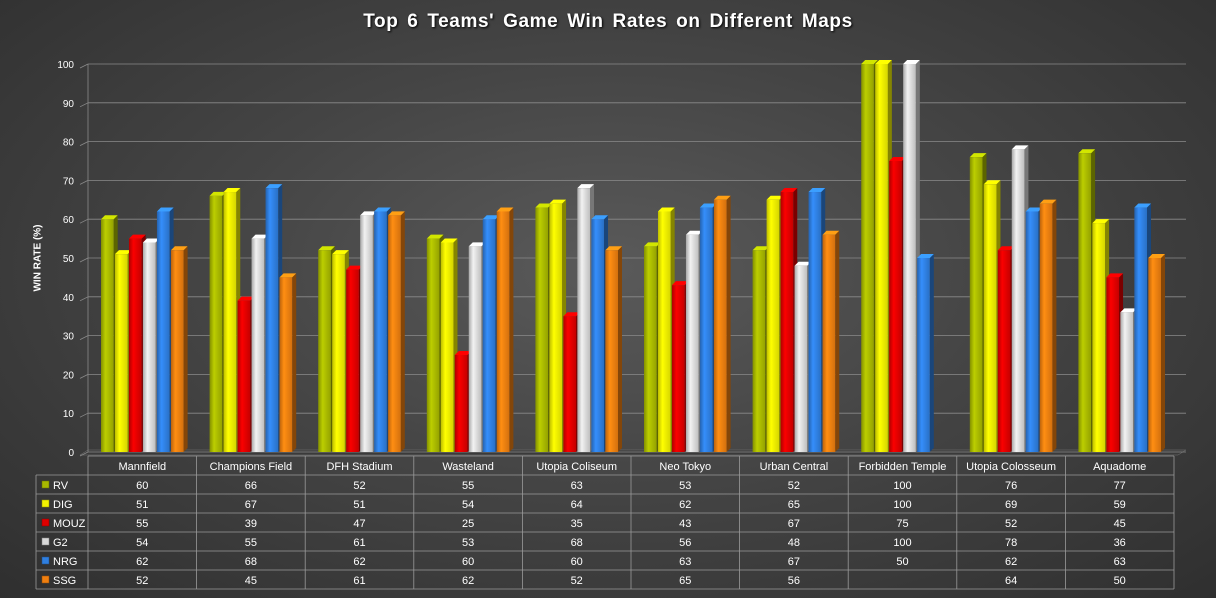 Image resolution: width=1216 pixels, height=598 pixels. What do you see at coordinates (251, 524) in the screenshot?
I see `data-label: 39` at bounding box center [251, 524].